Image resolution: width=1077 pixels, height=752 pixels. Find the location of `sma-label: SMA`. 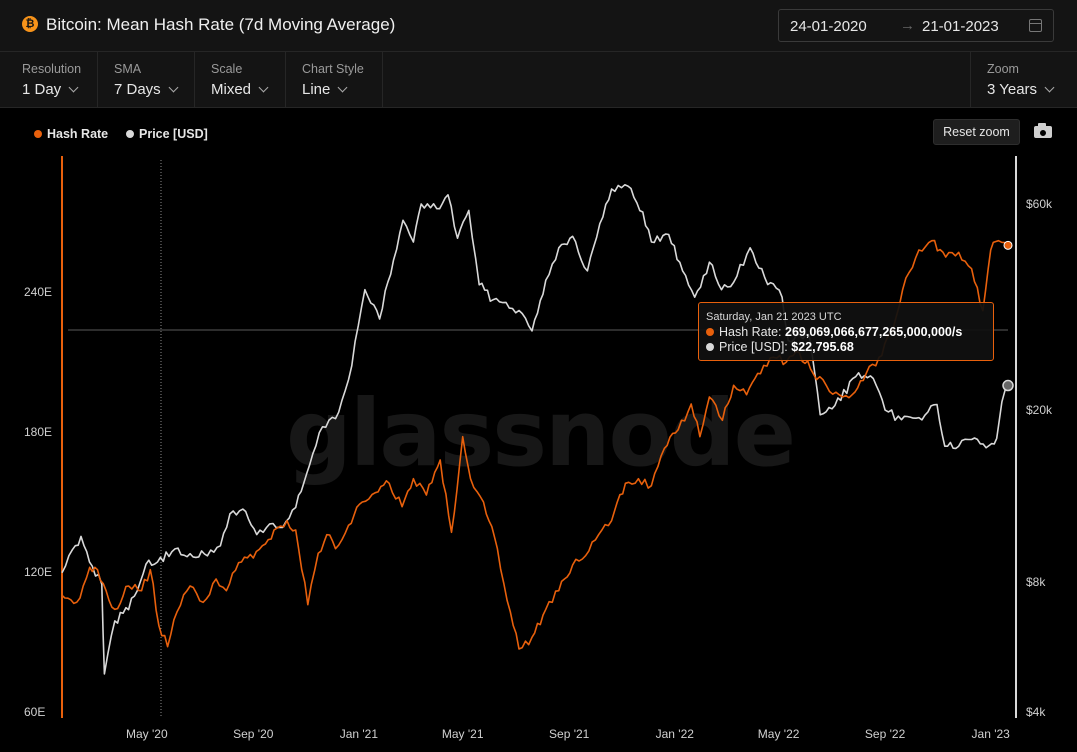

sma-label: SMA is located at coordinates (128, 69).